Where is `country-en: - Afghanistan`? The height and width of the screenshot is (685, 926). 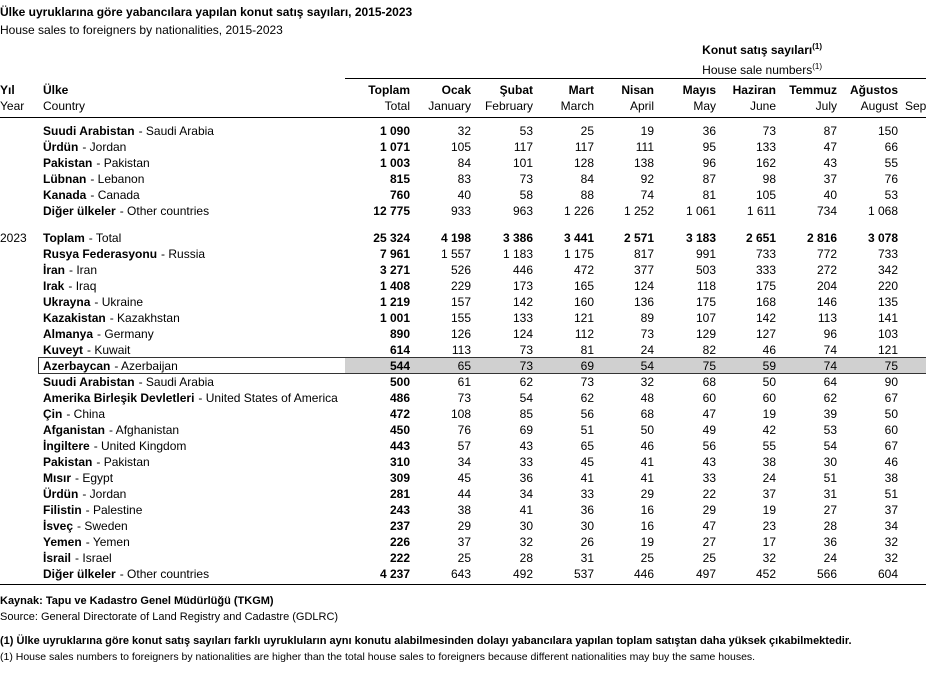
country-en: - Afghanistan is located at coordinates (144, 430).